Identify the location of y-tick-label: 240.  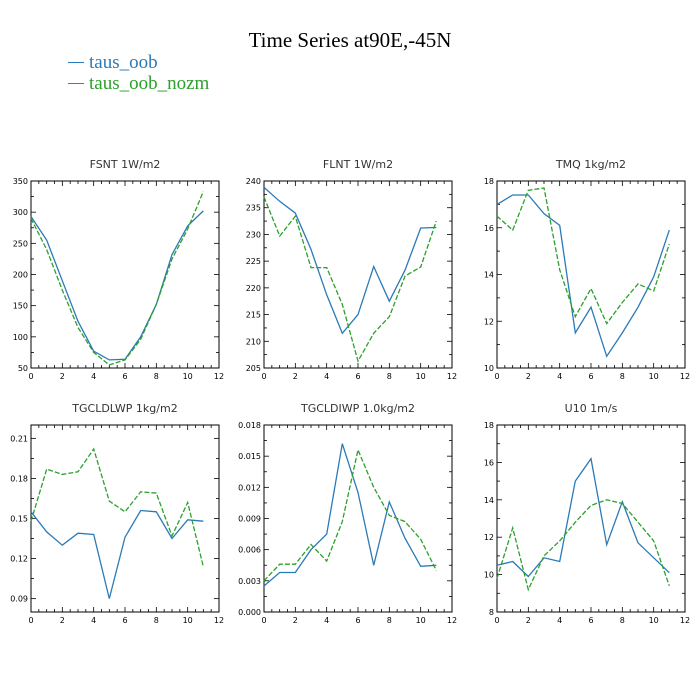
(253, 181).